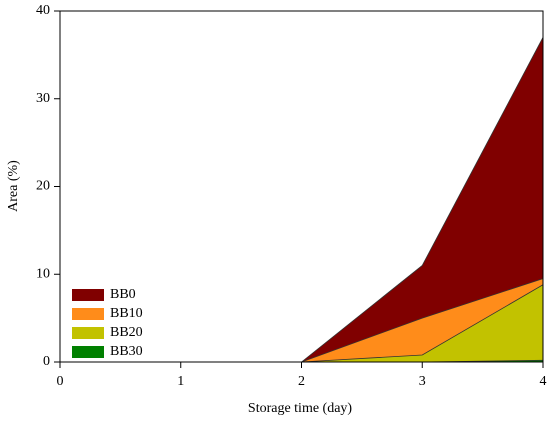  I want to click on x-tick-label: 3, so click(422, 381).